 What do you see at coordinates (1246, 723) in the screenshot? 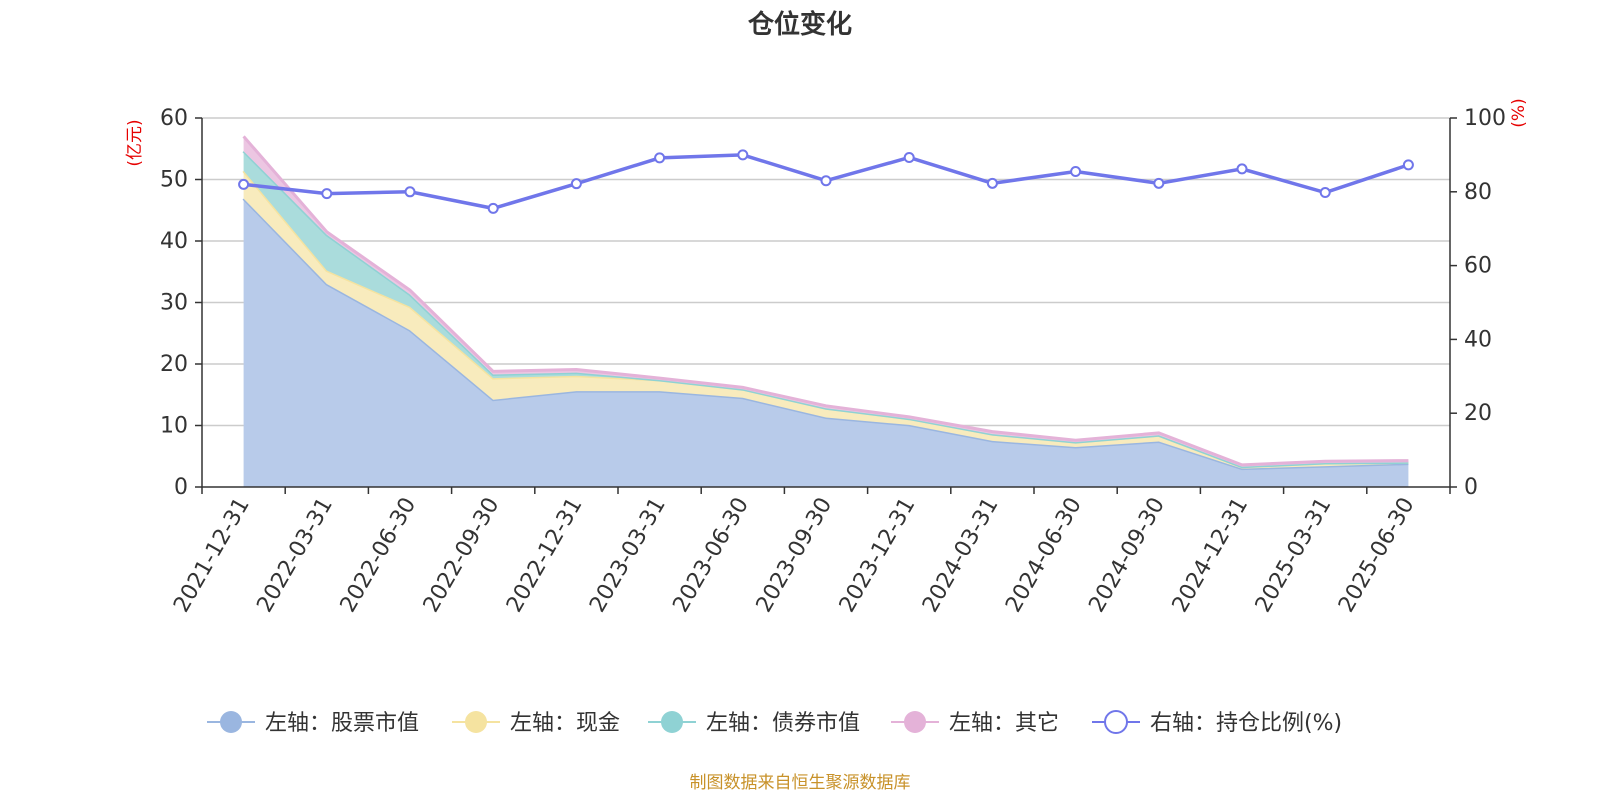
I see `legend-label-4: 右轴：持仓比例(%)` at bounding box center [1246, 723].